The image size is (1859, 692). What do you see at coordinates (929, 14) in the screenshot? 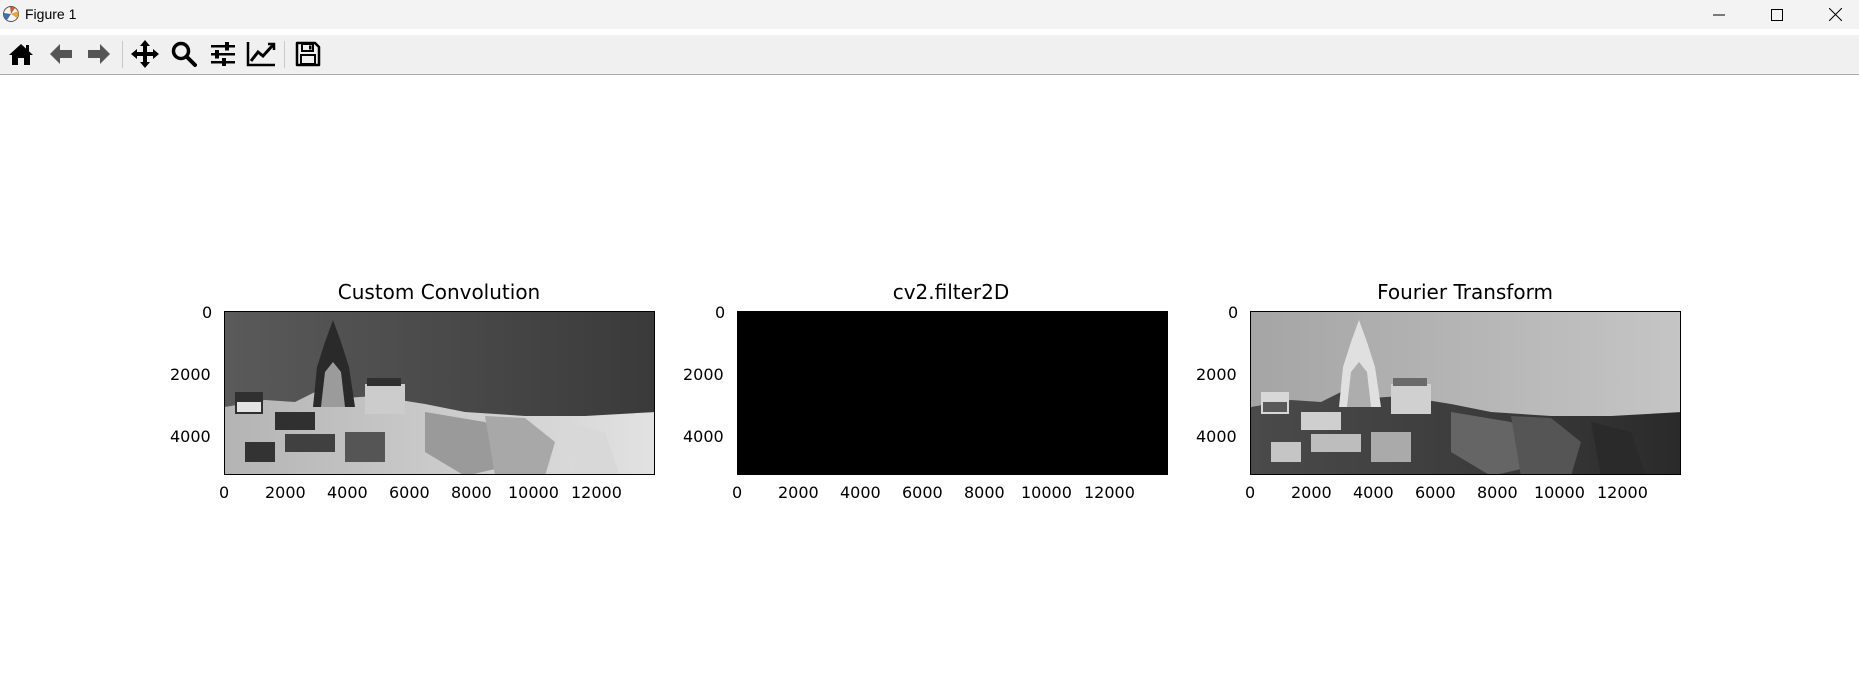
I see `window-titlebar: Figure 1` at bounding box center [929, 14].